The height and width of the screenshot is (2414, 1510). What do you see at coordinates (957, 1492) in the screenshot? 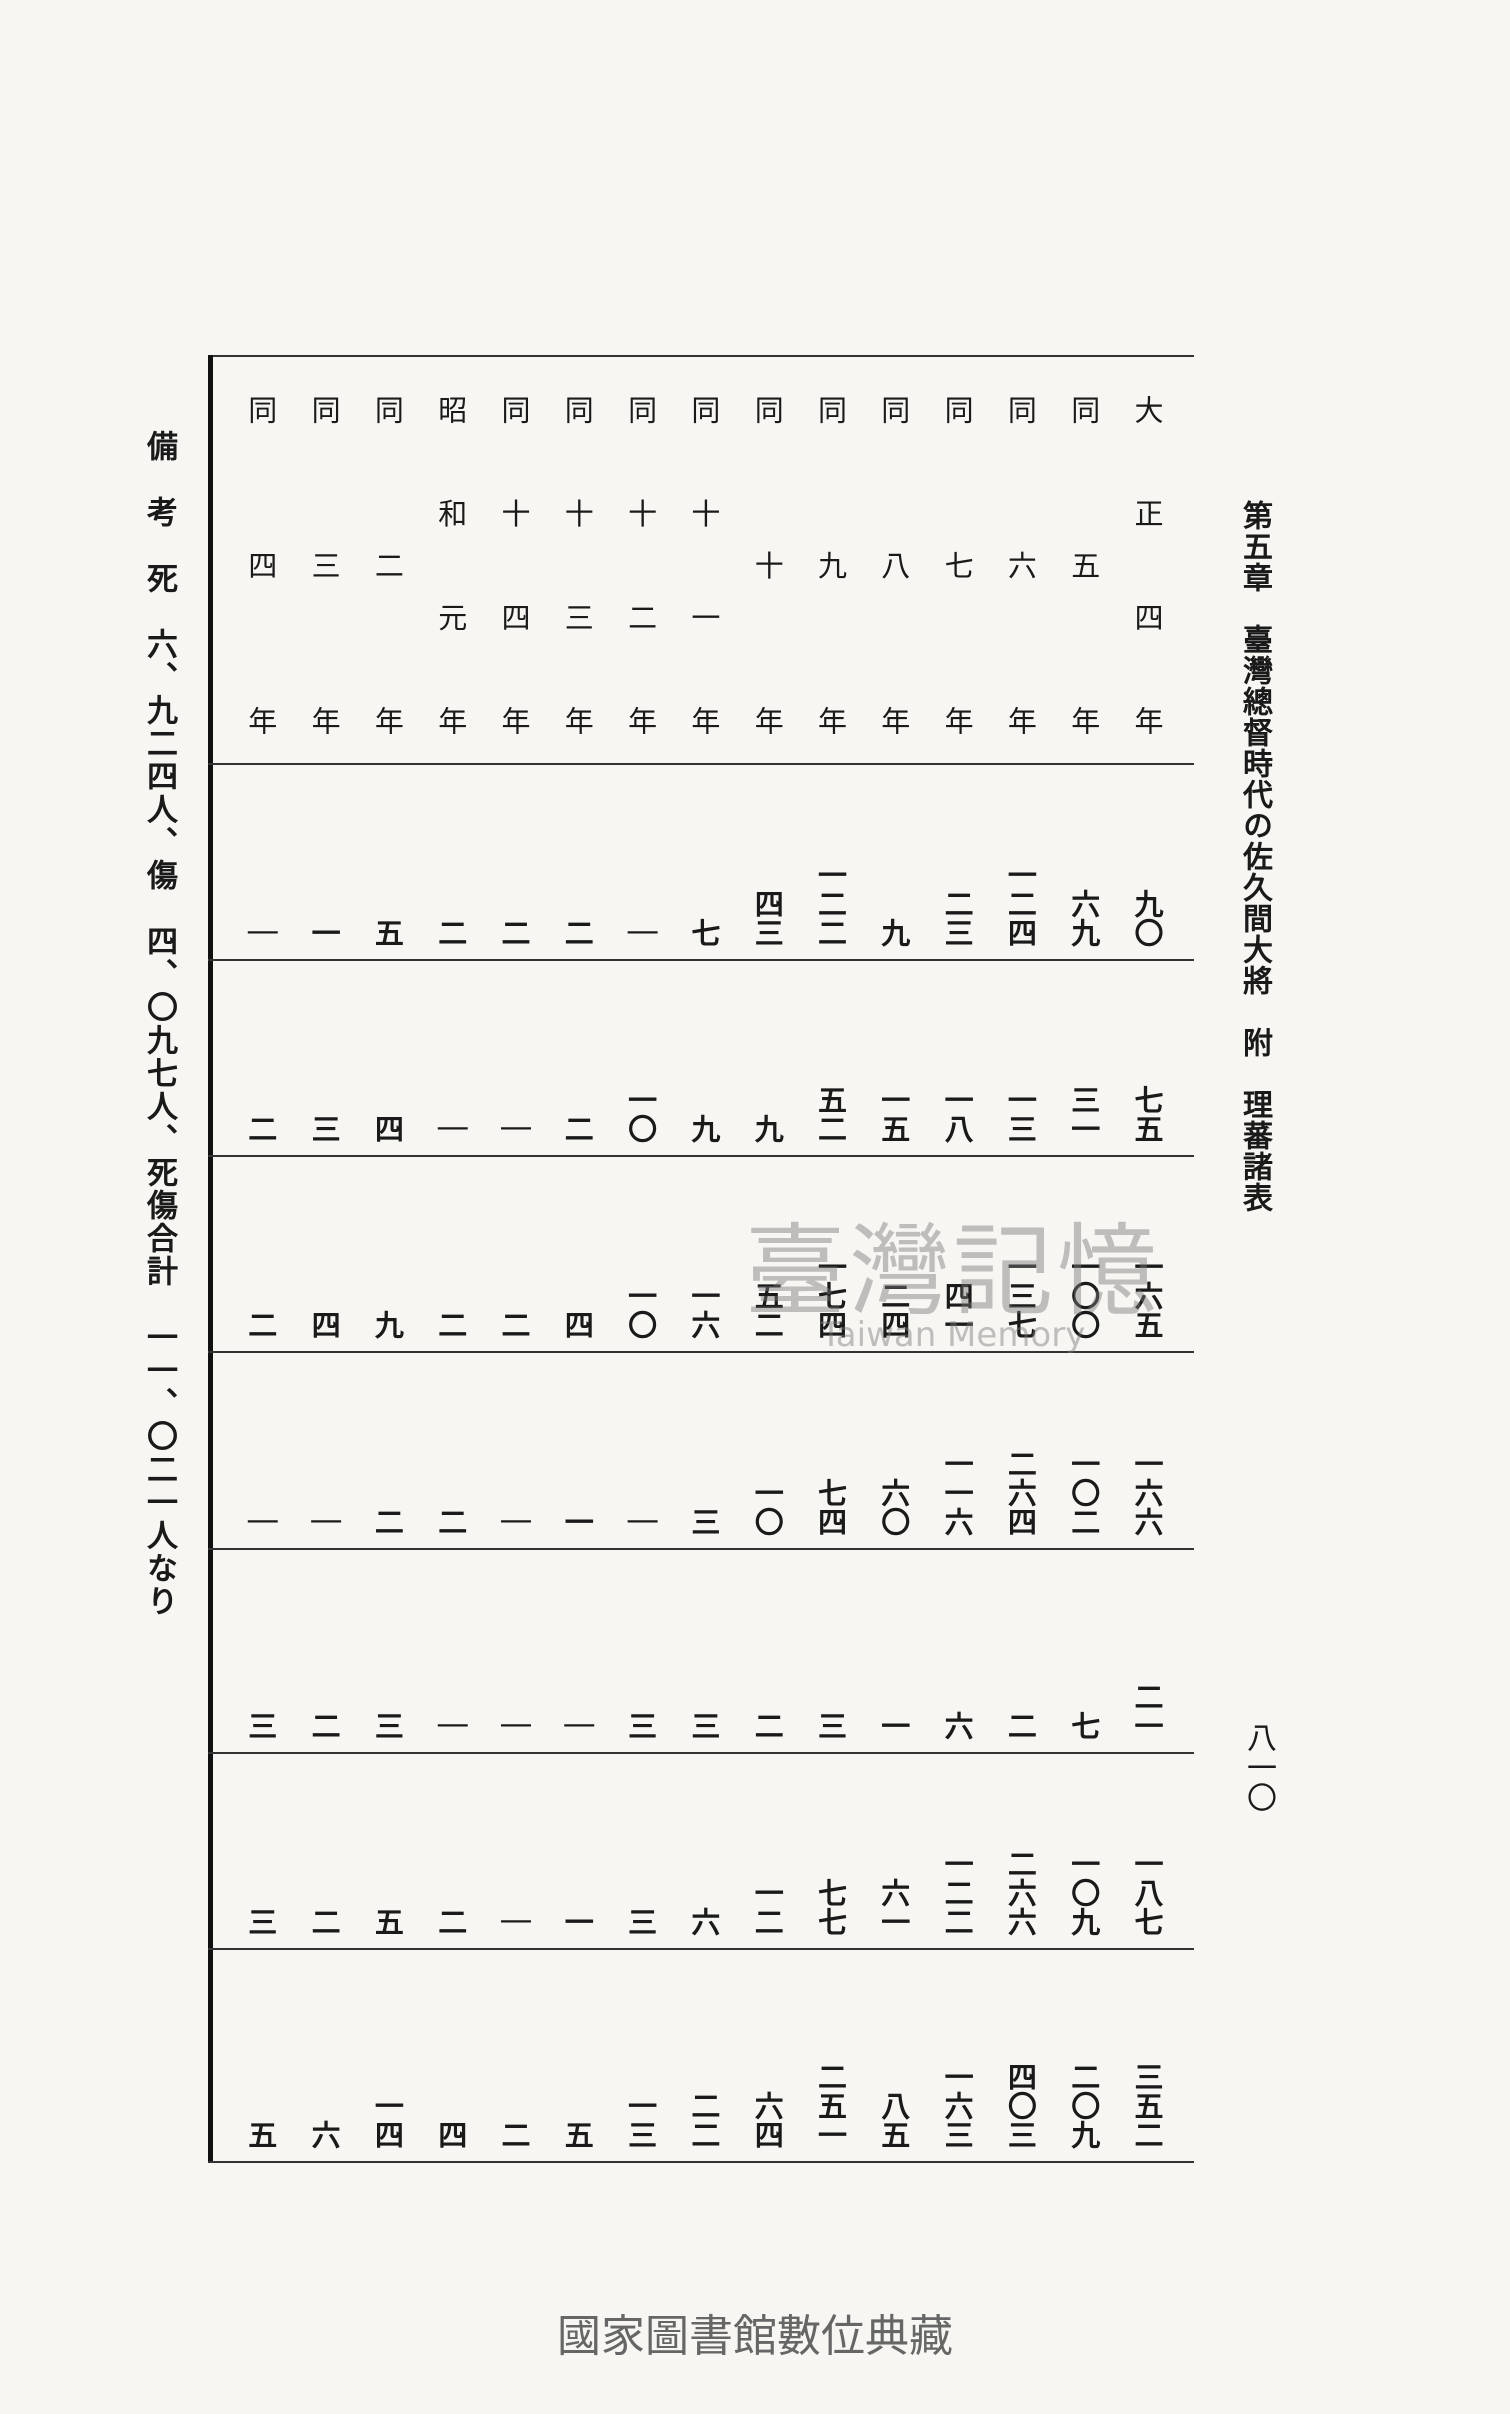
I see `cell: 一一六` at bounding box center [957, 1492].